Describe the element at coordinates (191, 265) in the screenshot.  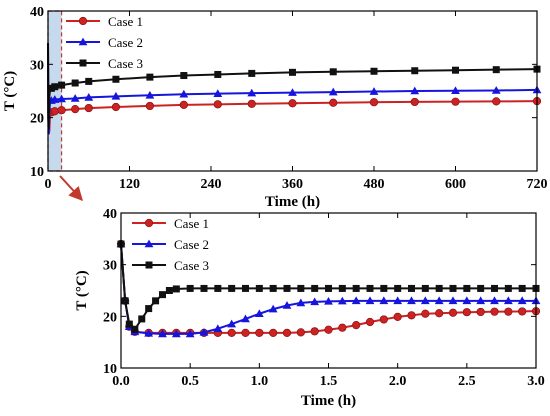
I see `case-3-legend-label: Case 3` at that location.